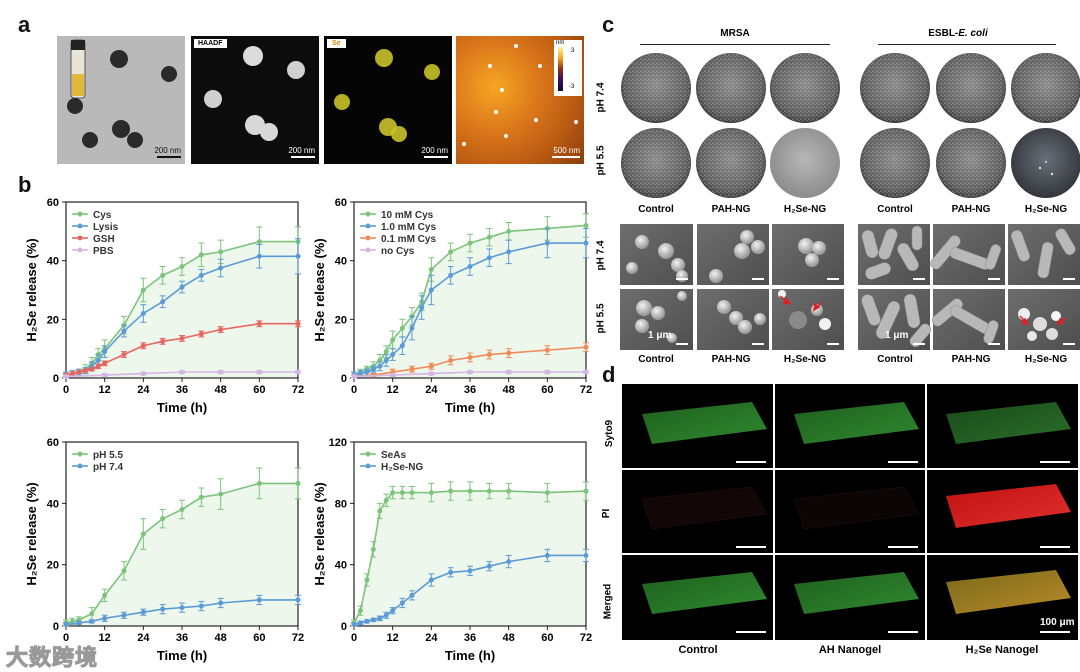 Image resolution: width=1080 pixels, height=672 pixels. What do you see at coordinates (341, 504) in the screenshot?
I see `y-tick-label: 80` at bounding box center [341, 504].